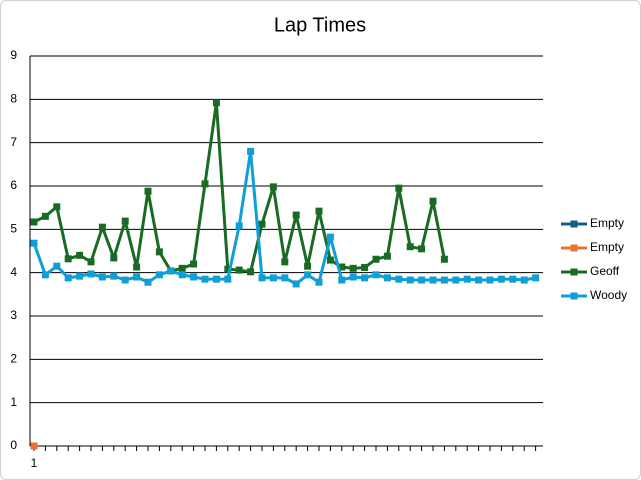  What do you see at coordinates (13, 229) in the screenshot?
I see `y-tick-label: 5` at bounding box center [13, 229].